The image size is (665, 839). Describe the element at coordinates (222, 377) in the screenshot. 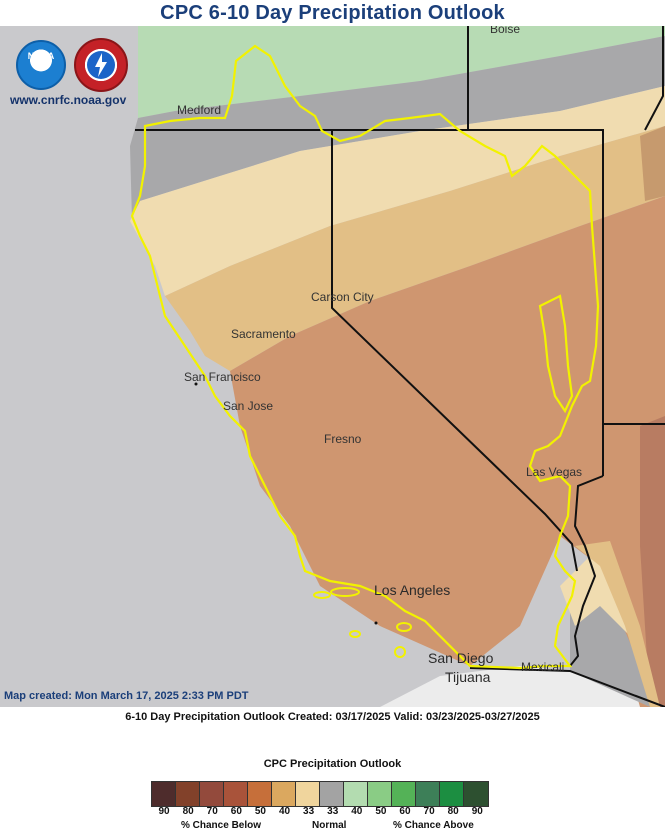

I see `city-label-san-francisco: San Francisco` at that location.